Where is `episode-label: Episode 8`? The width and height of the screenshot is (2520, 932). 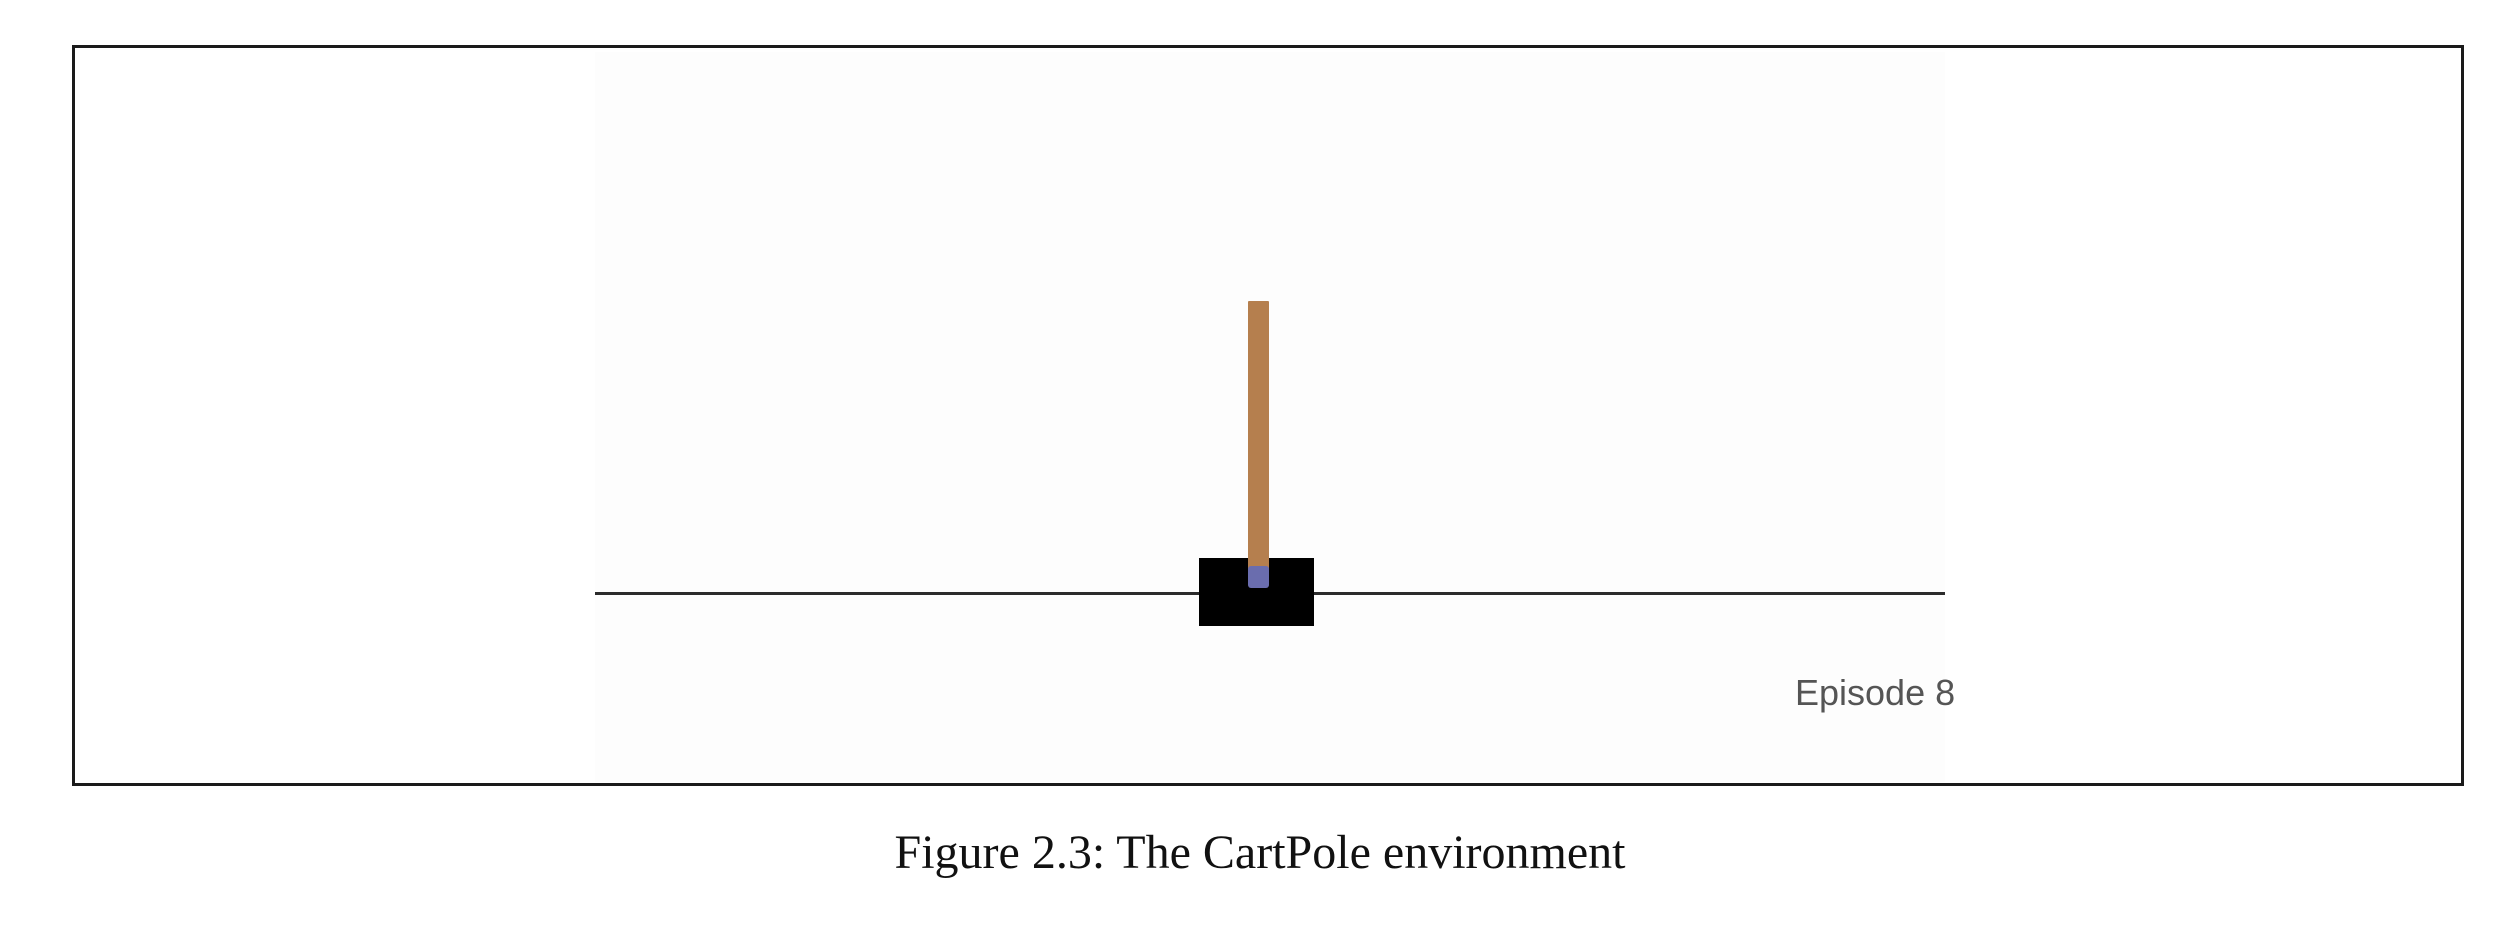
episode-label: Episode 8 is located at coordinates (1875, 692).